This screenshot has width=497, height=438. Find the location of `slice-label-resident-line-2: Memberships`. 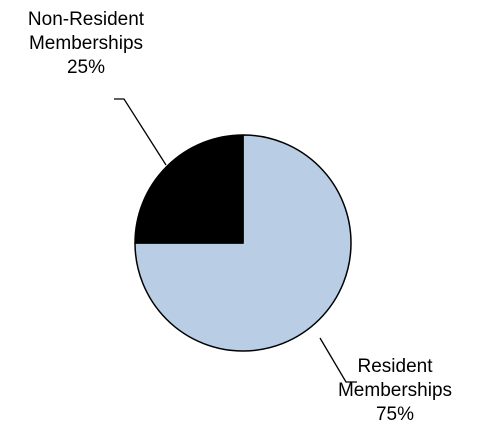

slice-label-resident-line-2: Memberships is located at coordinates (395, 390).